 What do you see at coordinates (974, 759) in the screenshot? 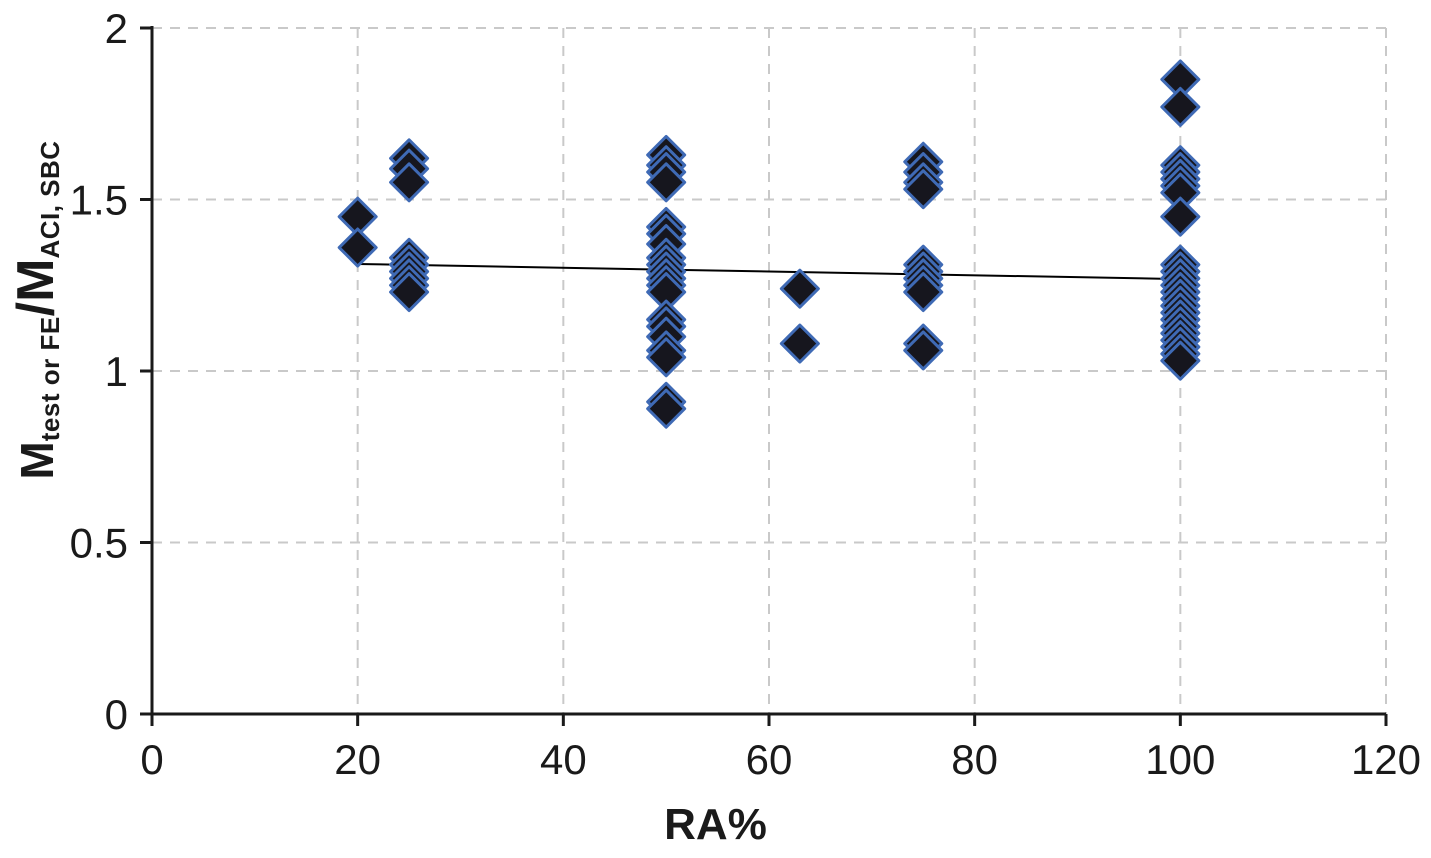
I see `x-tick-label: 80` at bounding box center [974, 759].